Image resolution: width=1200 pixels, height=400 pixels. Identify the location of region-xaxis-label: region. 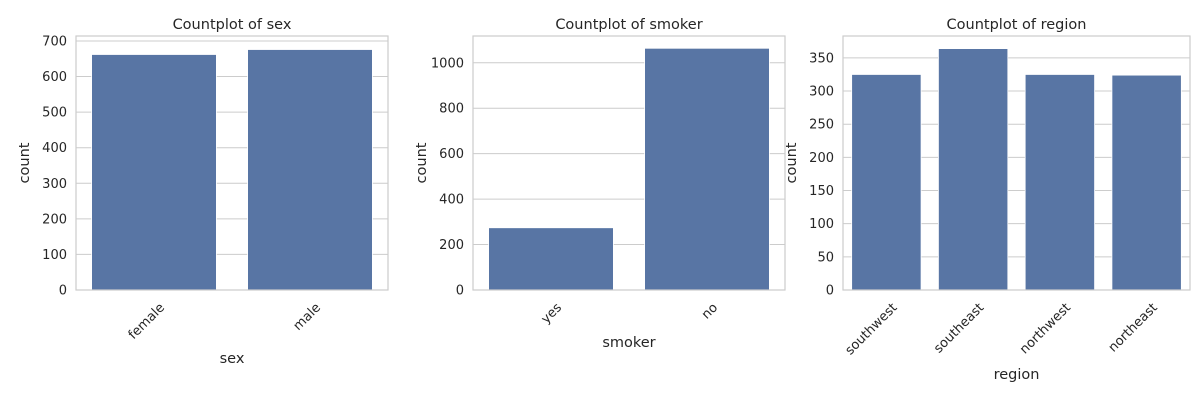
(1017, 375).